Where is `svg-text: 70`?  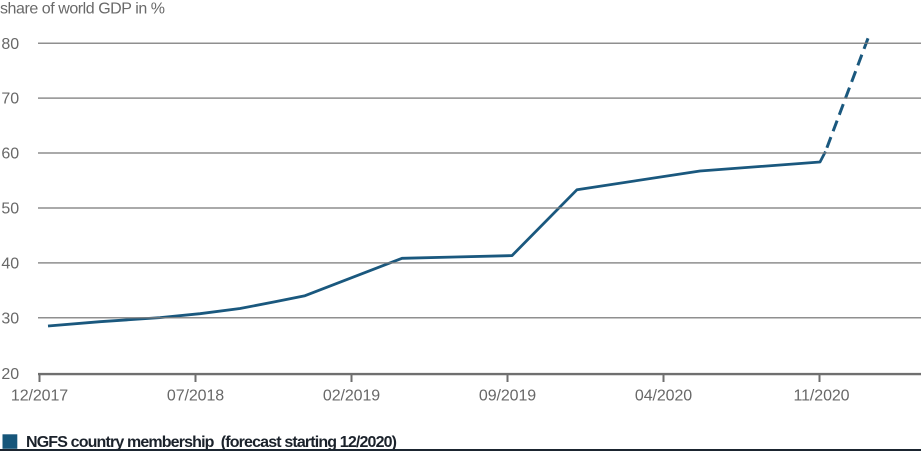 svg-text: 70 is located at coordinates (10, 99).